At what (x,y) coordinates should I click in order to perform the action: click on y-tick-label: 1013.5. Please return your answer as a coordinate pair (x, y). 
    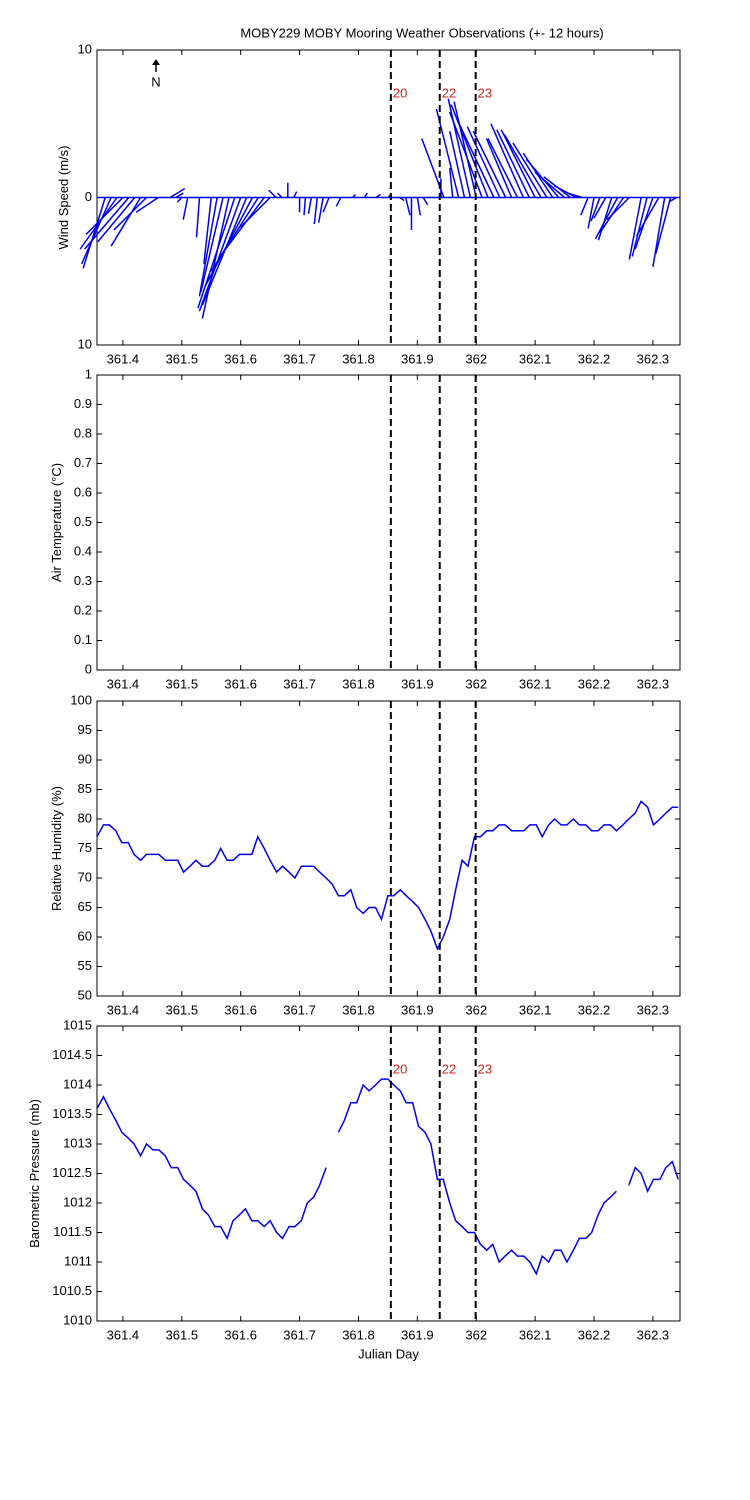
    Looking at the image, I should click on (72, 1113).